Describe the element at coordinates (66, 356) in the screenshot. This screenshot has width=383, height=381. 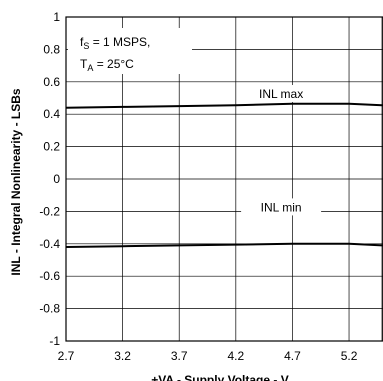
I see `x-tick-label: 2.7` at that location.